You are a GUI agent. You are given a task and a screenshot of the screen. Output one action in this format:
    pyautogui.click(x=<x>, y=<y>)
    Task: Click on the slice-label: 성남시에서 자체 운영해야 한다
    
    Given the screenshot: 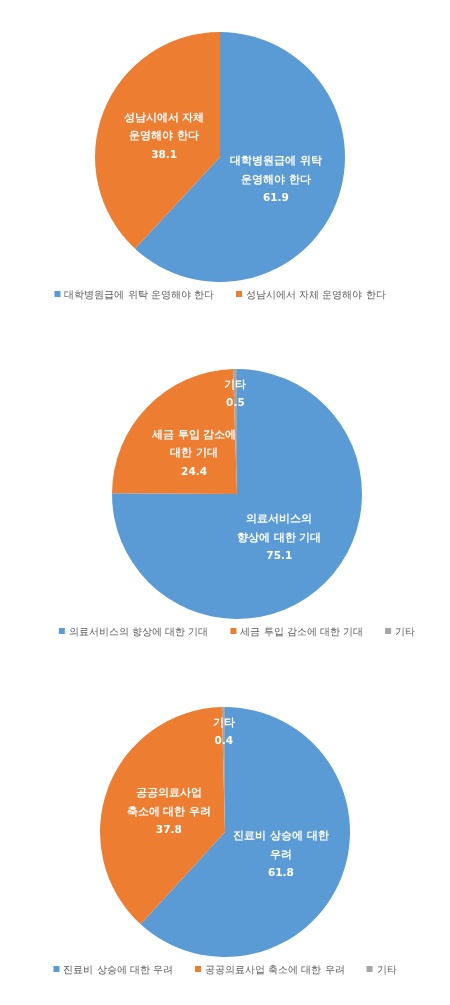 What is the action you would take?
    pyautogui.click(x=164, y=126)
    